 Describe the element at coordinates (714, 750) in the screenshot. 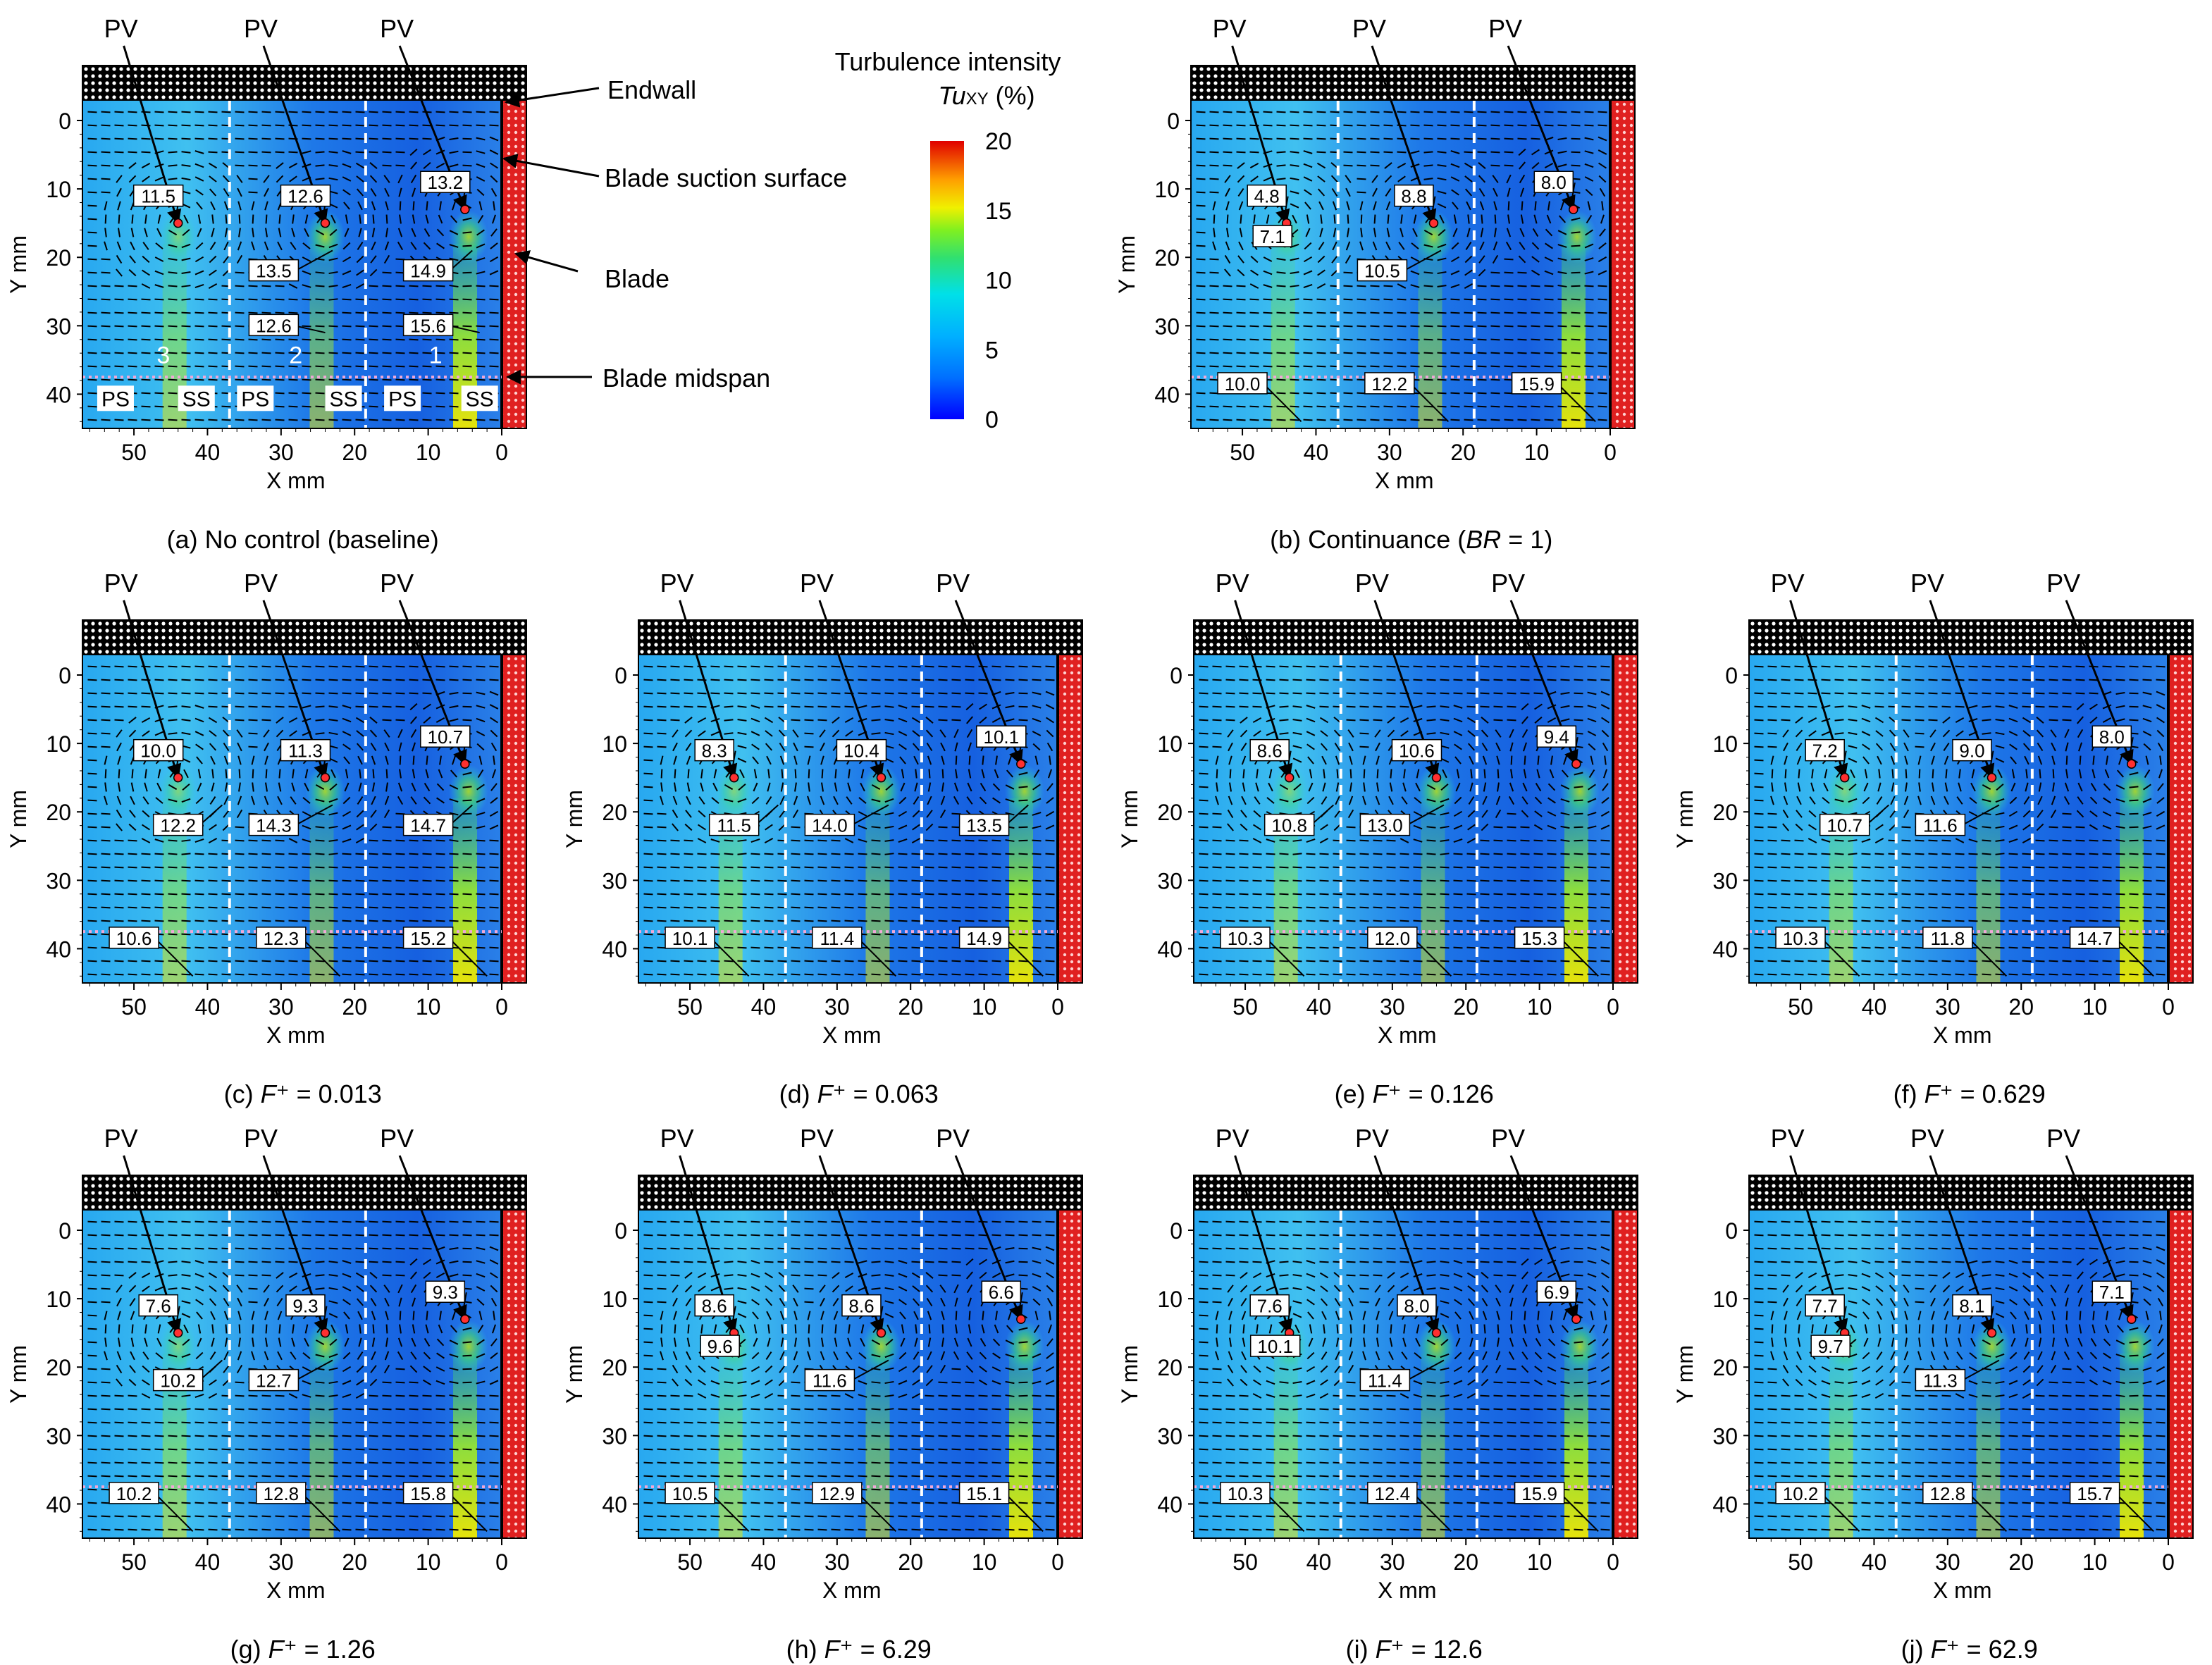

I see `vortex-value-box` at that location.